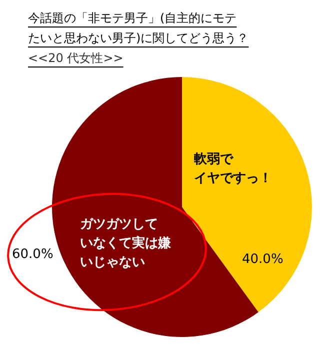  I want to click on chart-title: 今話題の「非モテ男子」(自主的にモテたいと思わない男子)に関してどう思う？, so click(138, 28).